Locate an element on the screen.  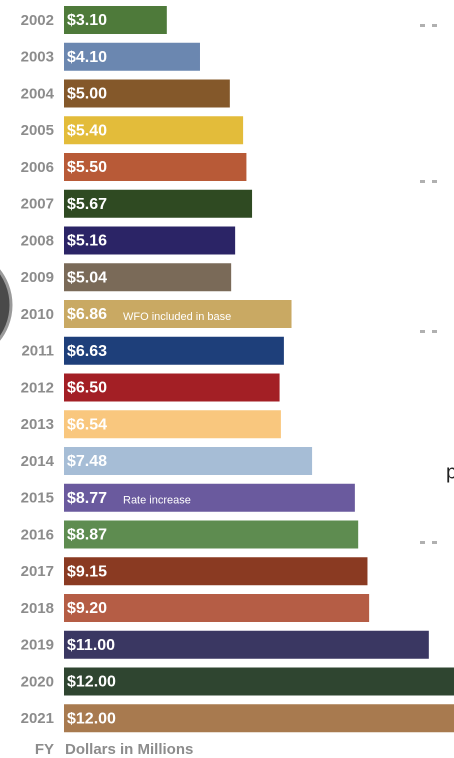
category-label: 2015 is located at coordinates (37, 498).